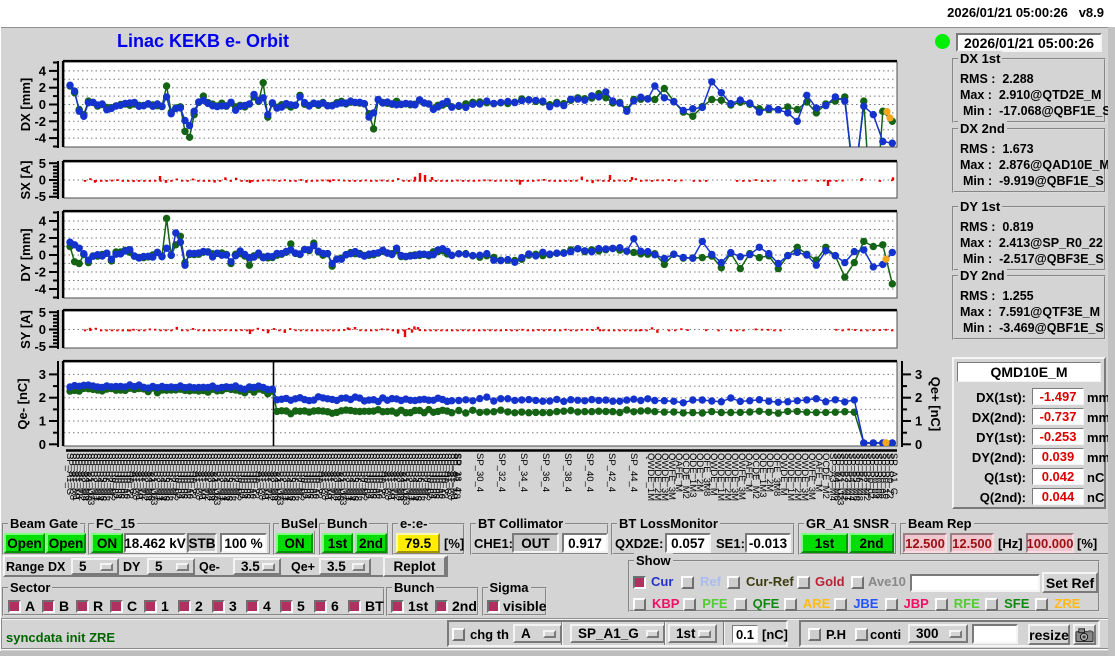  Describe the element at coordinates (457, 472) in the screenshot. I see `svg-text: SP_28_4` at that location.